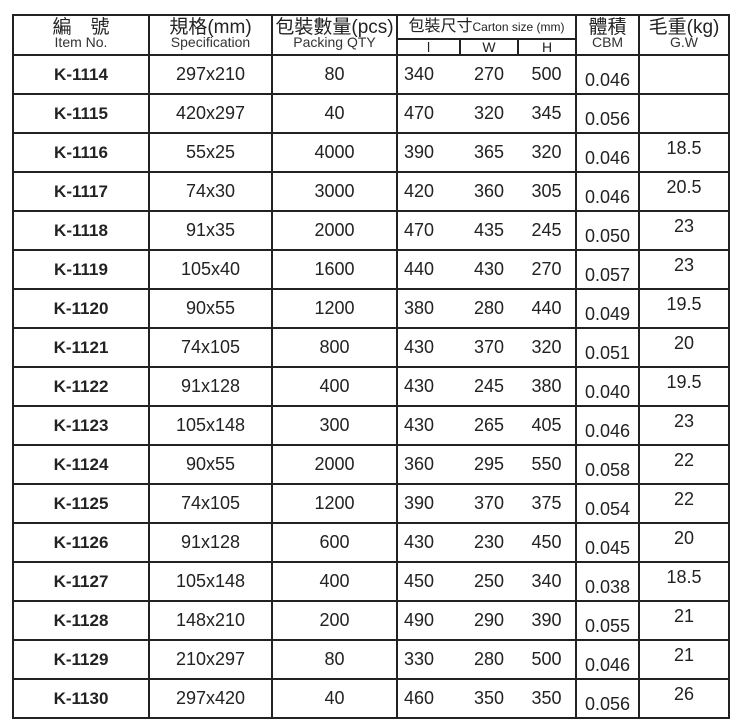 The image size is (740, 719). Describe the element at coordinates (607, 27) in the screenshot. I see `header-cbm-zh: 體積` at that location.